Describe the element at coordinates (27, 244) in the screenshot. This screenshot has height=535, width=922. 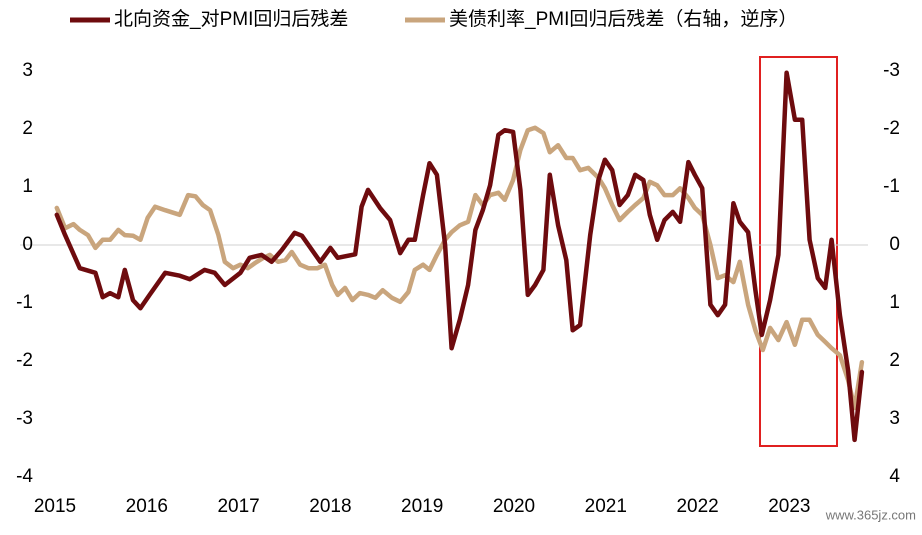
I see `y-tick-label: 0` at that location.